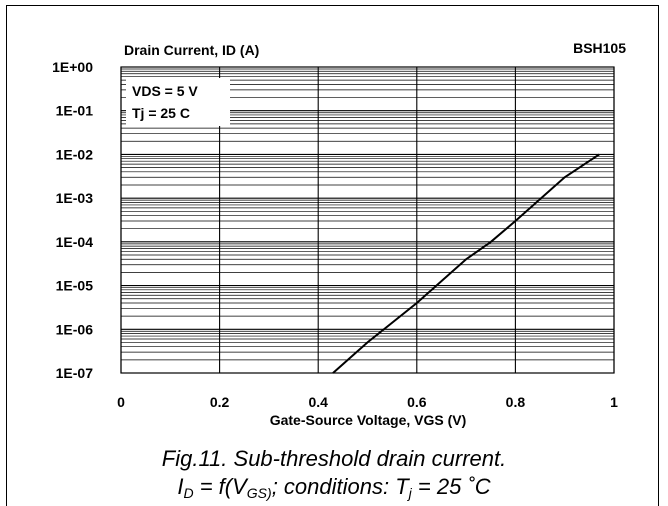  Describe the element at coordinates (75, 373) in the screenshot. I see `y-tick-label: 1E-07` at that location.